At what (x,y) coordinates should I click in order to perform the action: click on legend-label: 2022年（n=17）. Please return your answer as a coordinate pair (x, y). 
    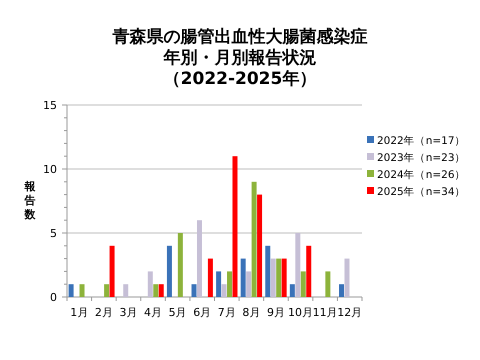
    Looking at the image, I should click on (421, 141).